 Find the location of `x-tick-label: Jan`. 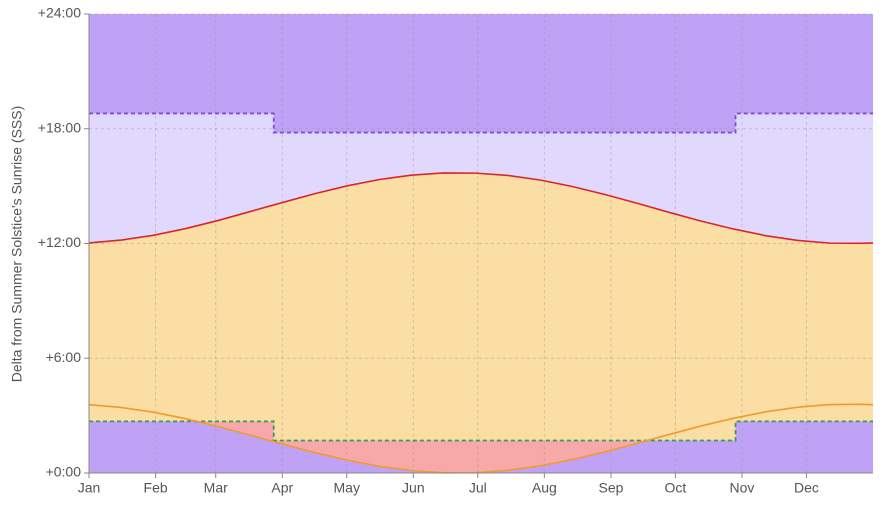

x-tick-label: Jan is located at coordinates (89, 488).